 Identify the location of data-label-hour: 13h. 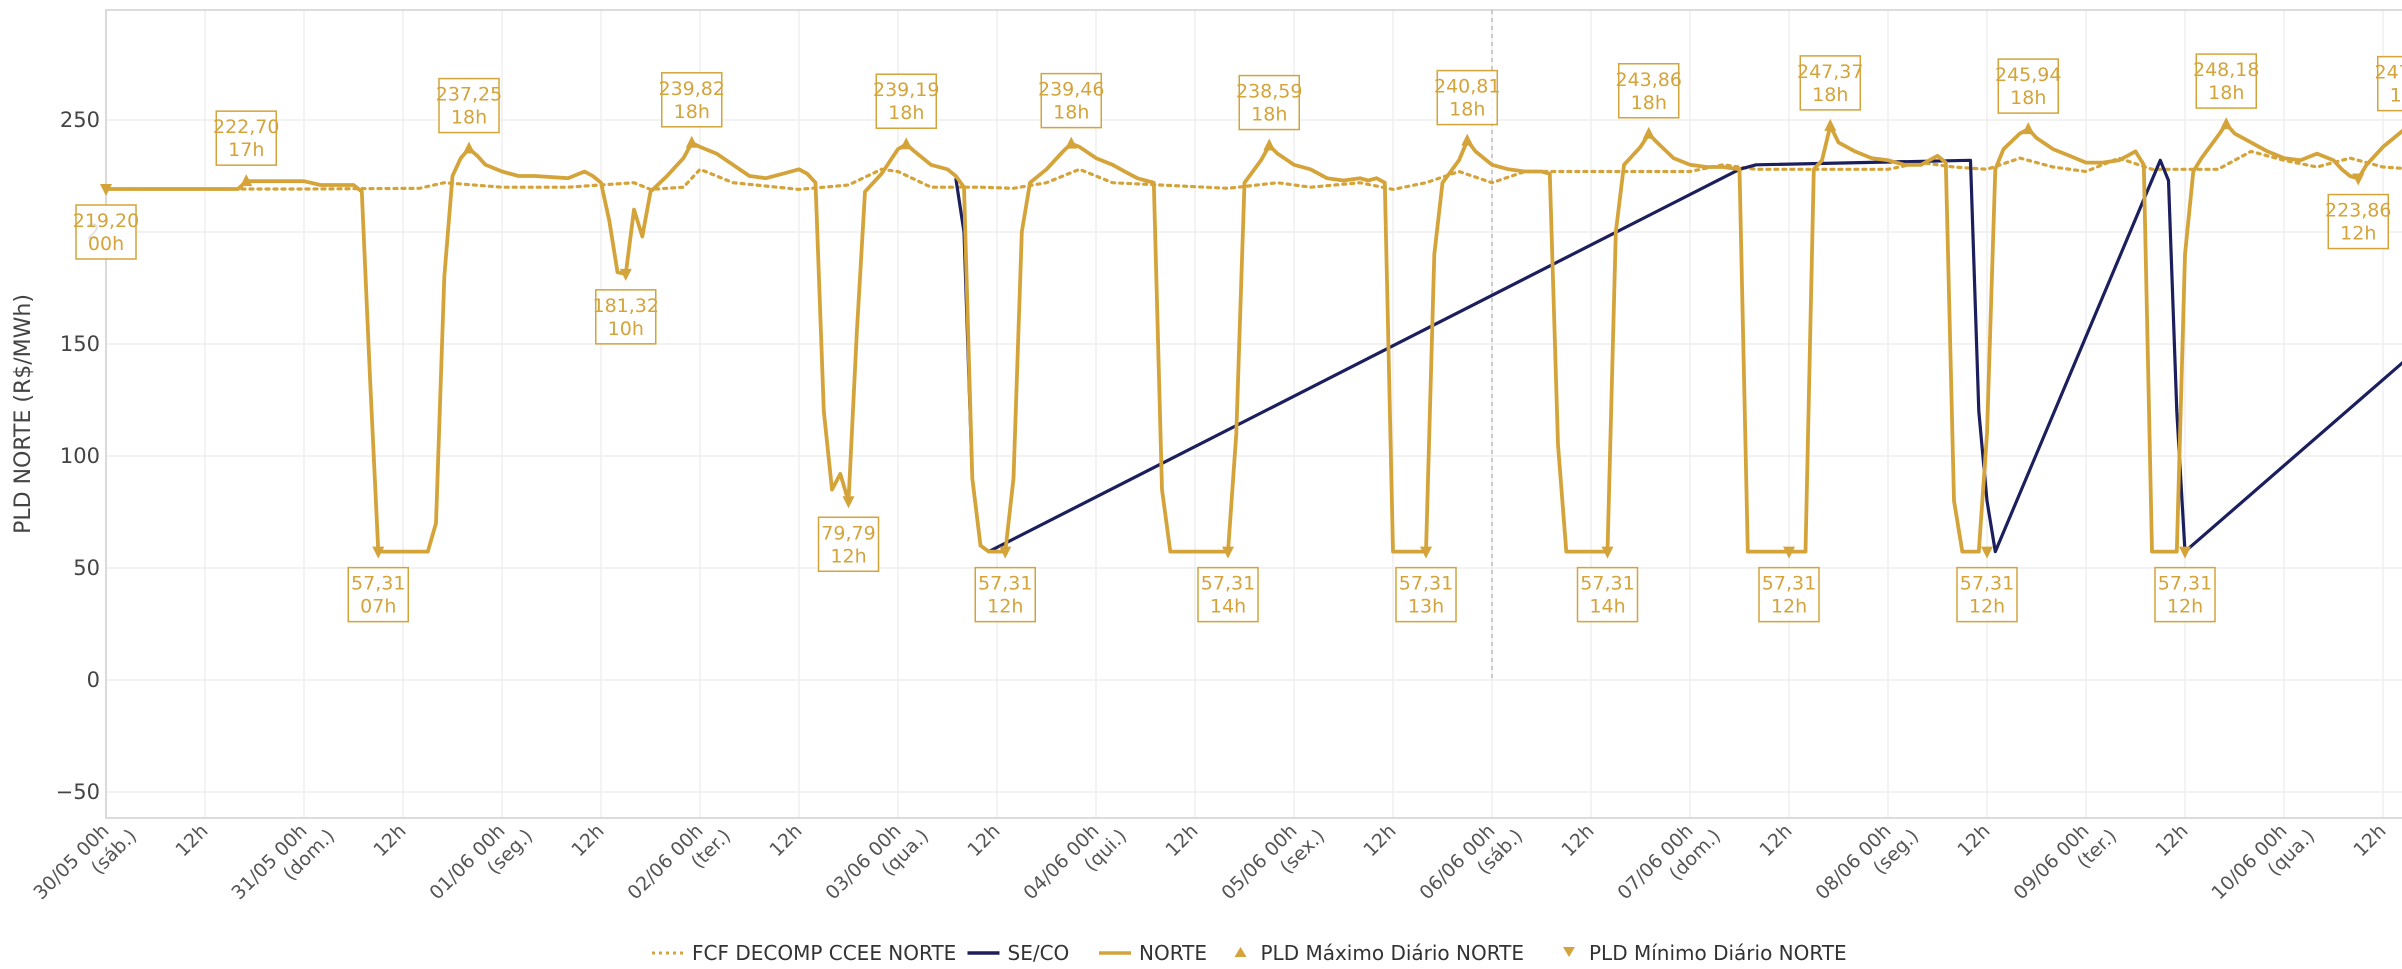
(1426, 607).